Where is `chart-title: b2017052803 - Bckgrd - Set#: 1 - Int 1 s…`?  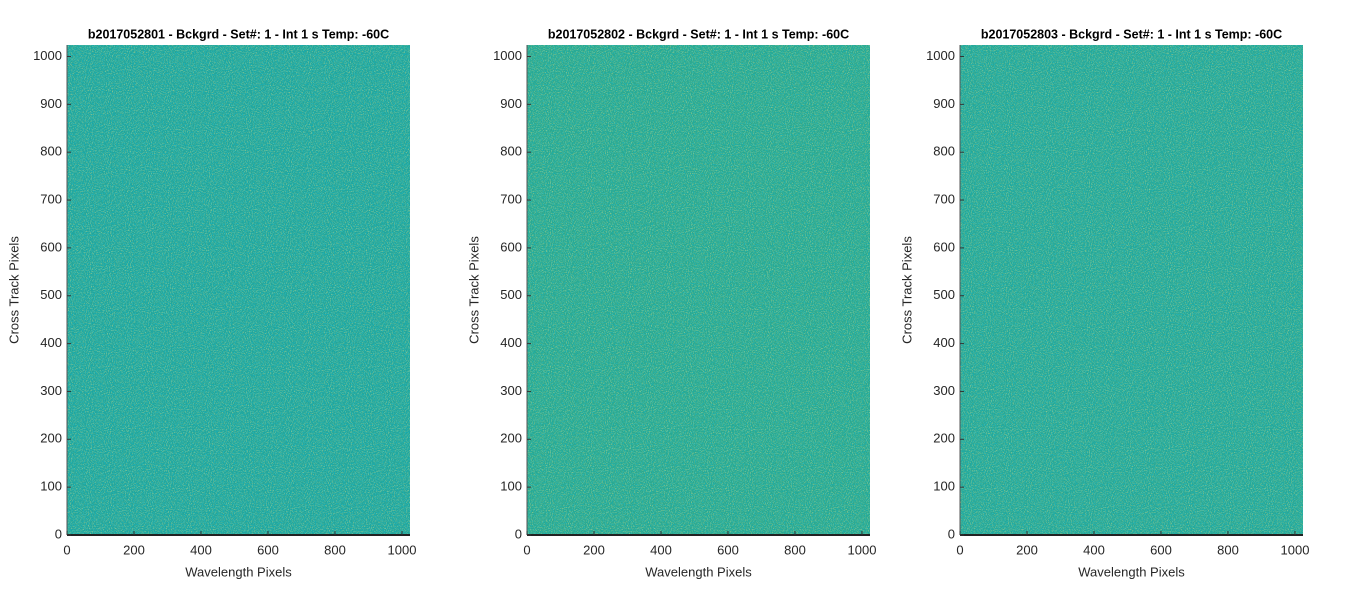 chart-title: b2017052803 - Bckgrd - Set#: 1 - Int 1 s… is located at coordinates (1131, 34).